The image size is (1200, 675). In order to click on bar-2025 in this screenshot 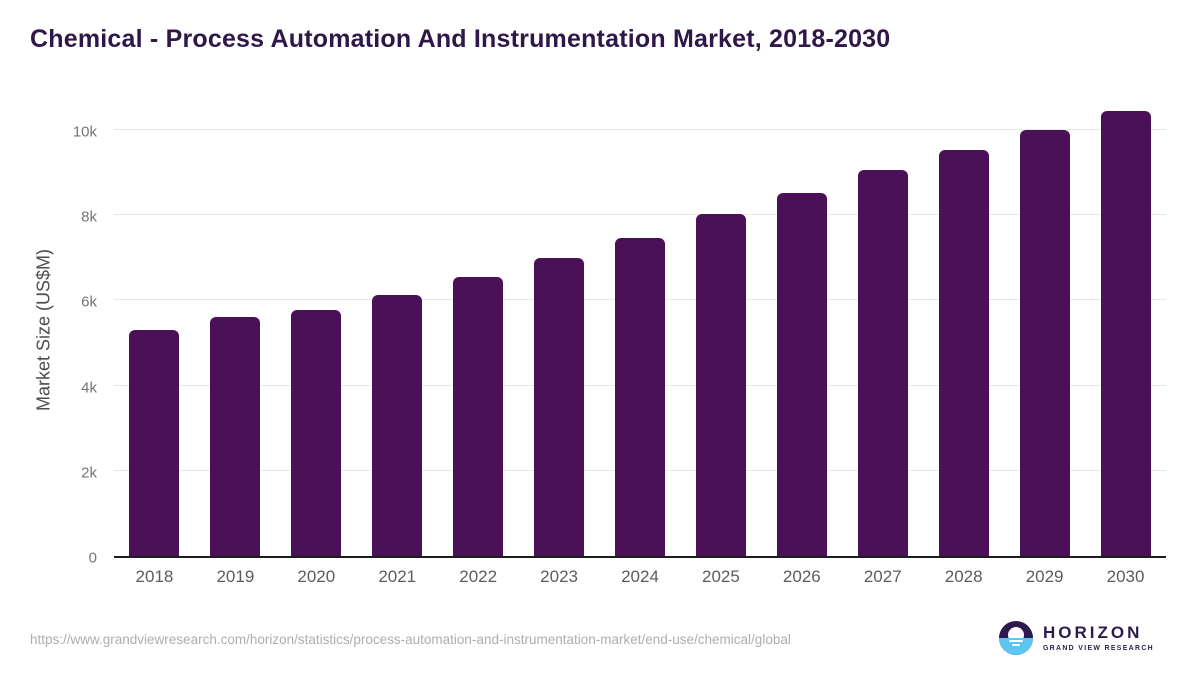, I will do `click(720, 385)`.